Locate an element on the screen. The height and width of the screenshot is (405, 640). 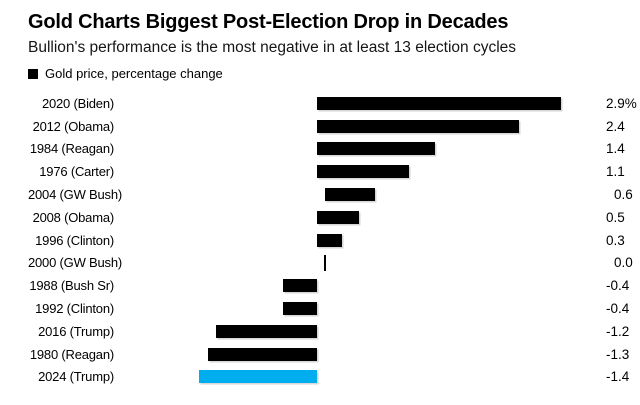
chart-row: 2008 (Obama) 0.5 is located at coordinates (328, 217).